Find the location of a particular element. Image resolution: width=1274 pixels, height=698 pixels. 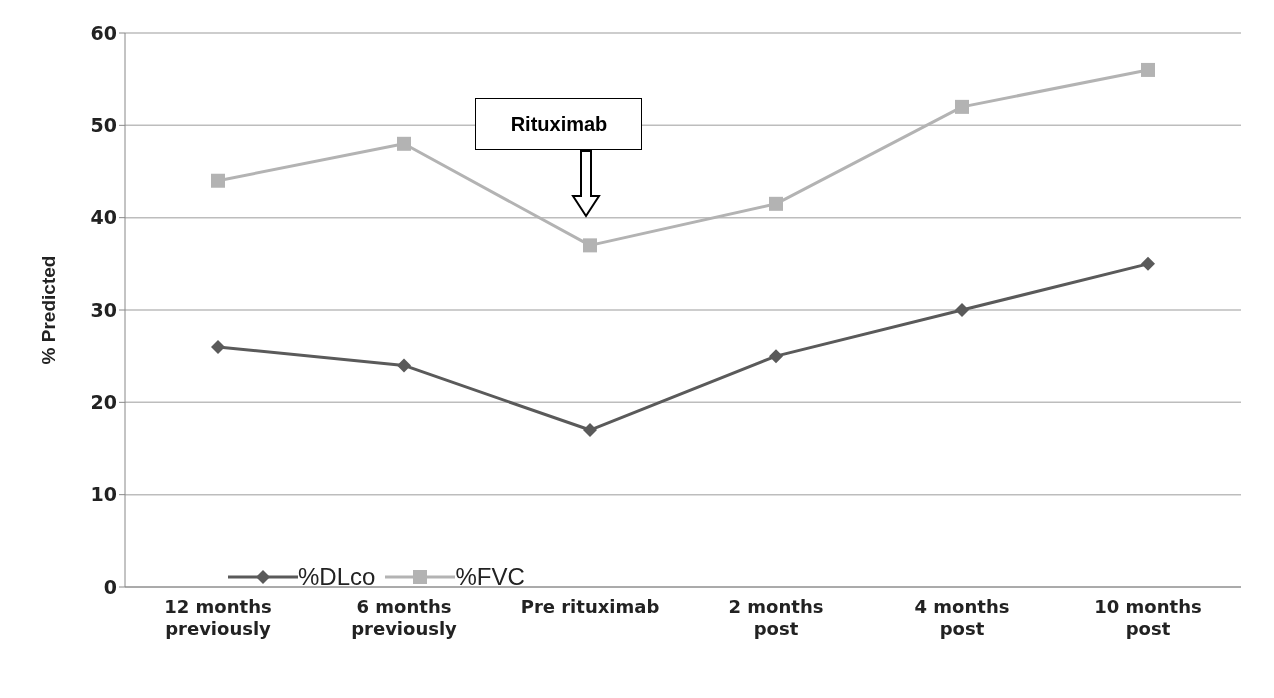

x-tick-label: 2 months post is located at coordinates (776, 617).